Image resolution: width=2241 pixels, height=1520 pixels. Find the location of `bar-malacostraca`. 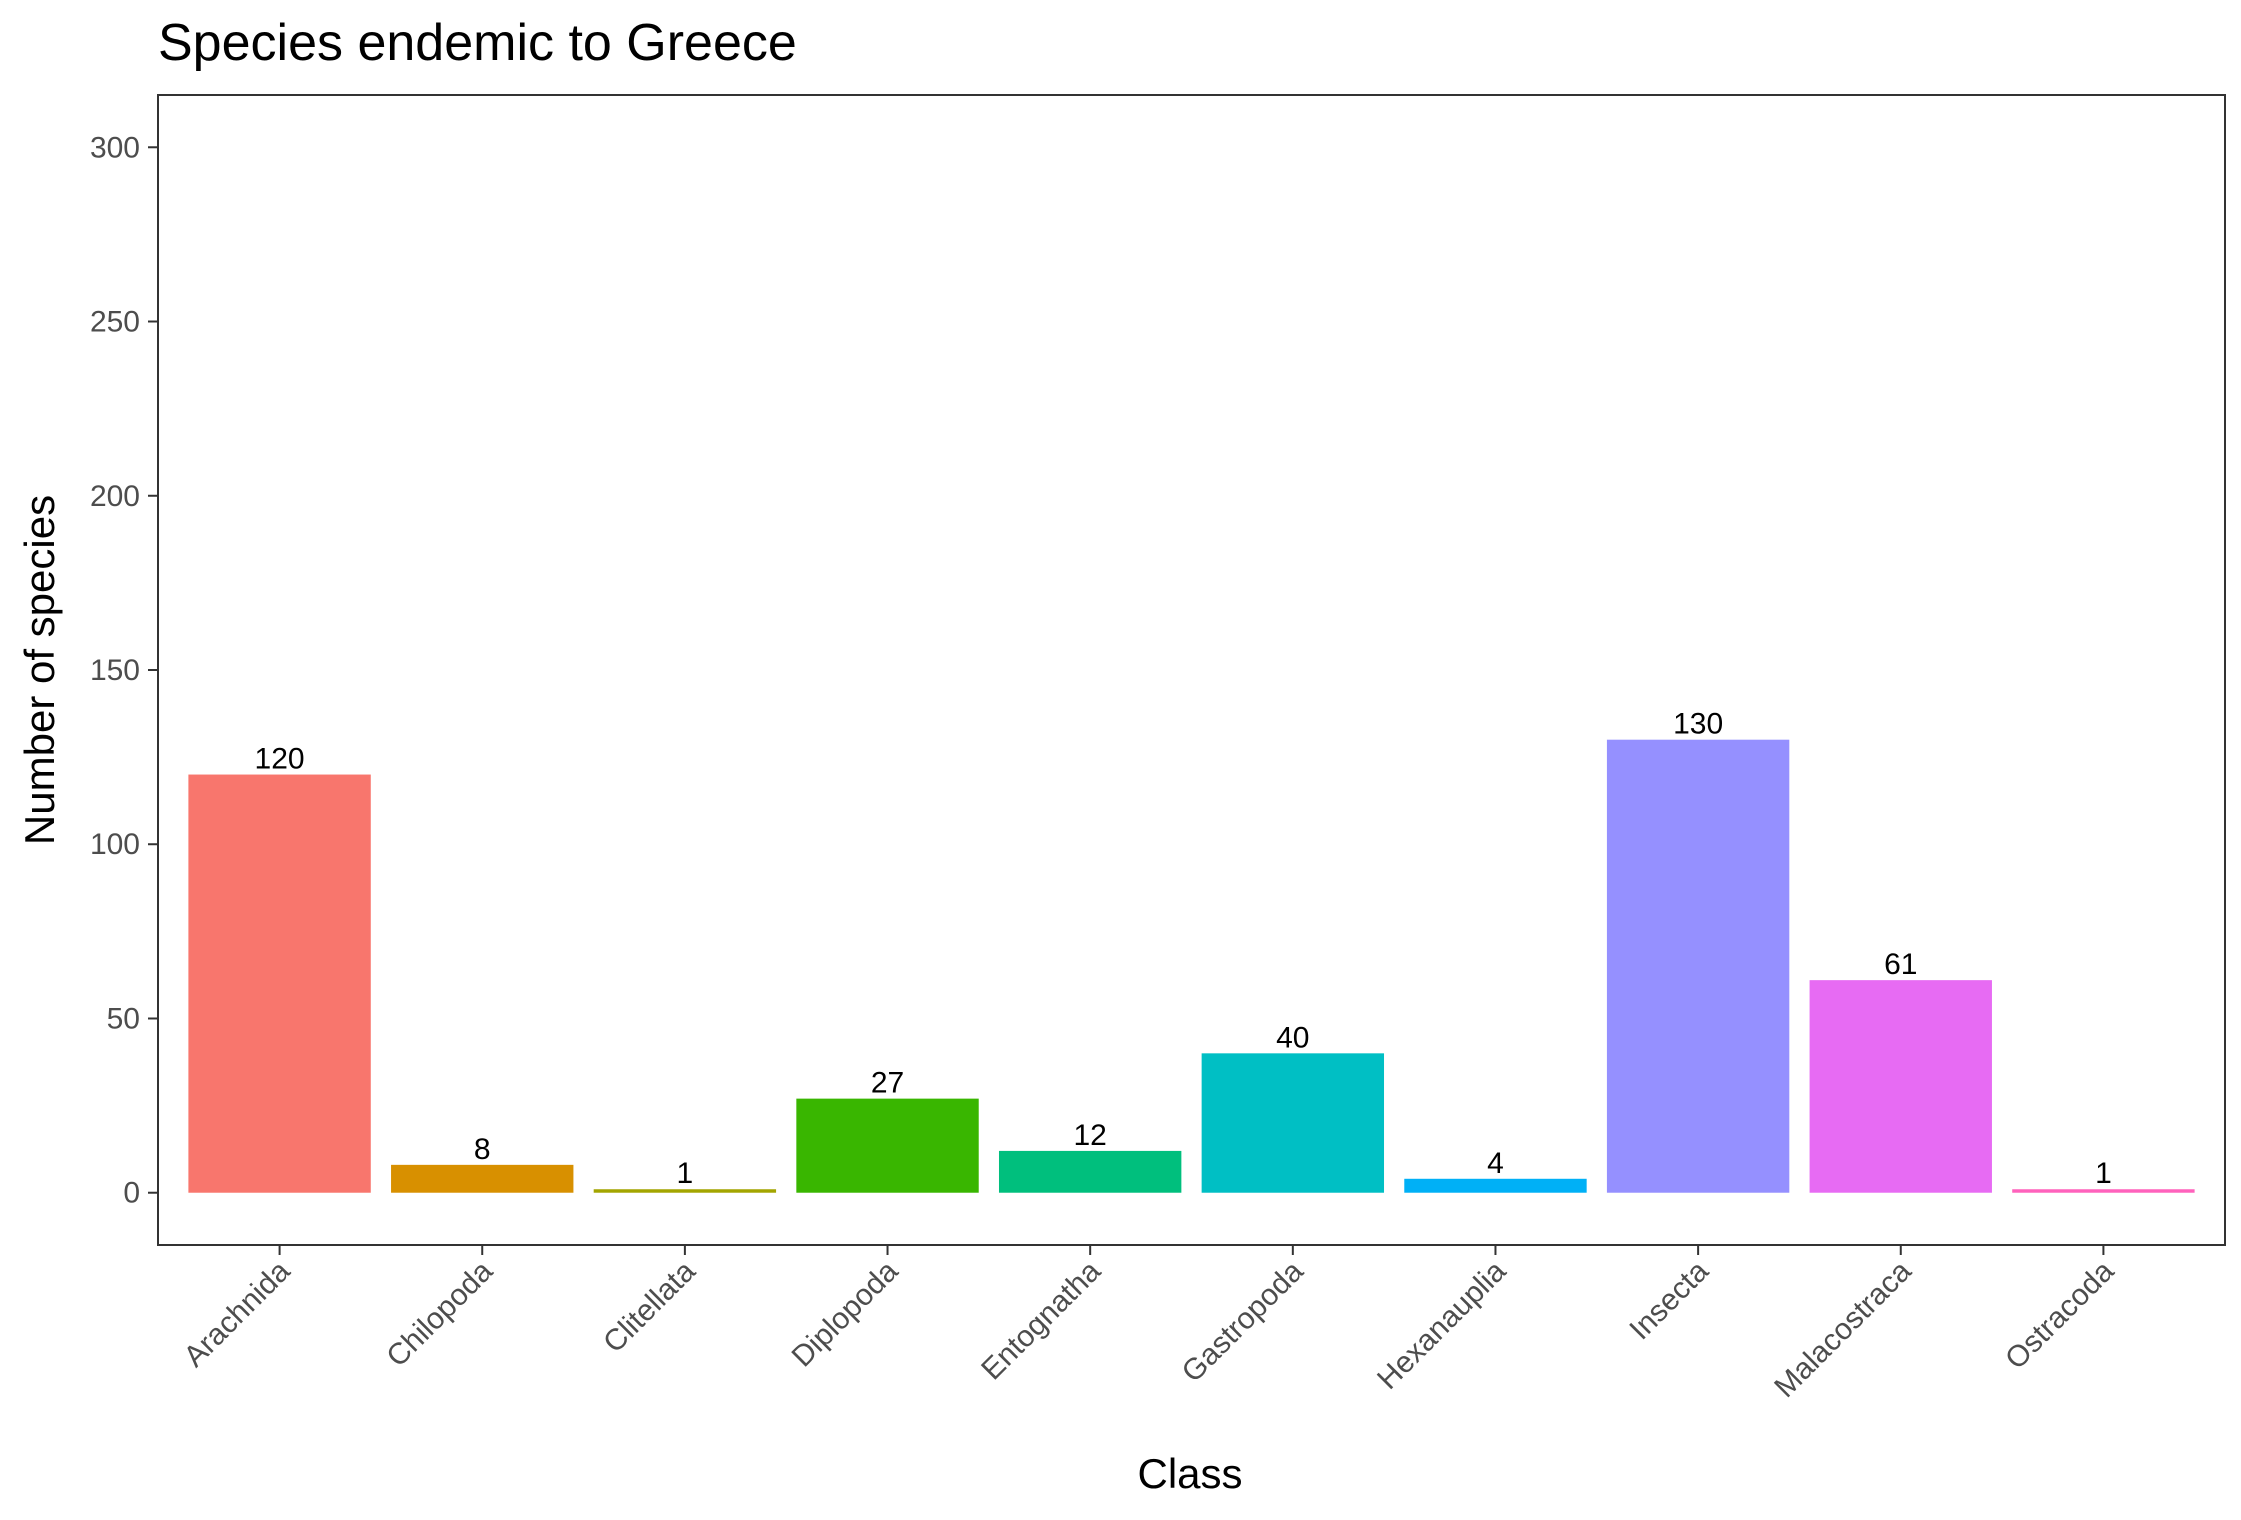

bar-malacostraca is located at coordinates (1900, 1086).